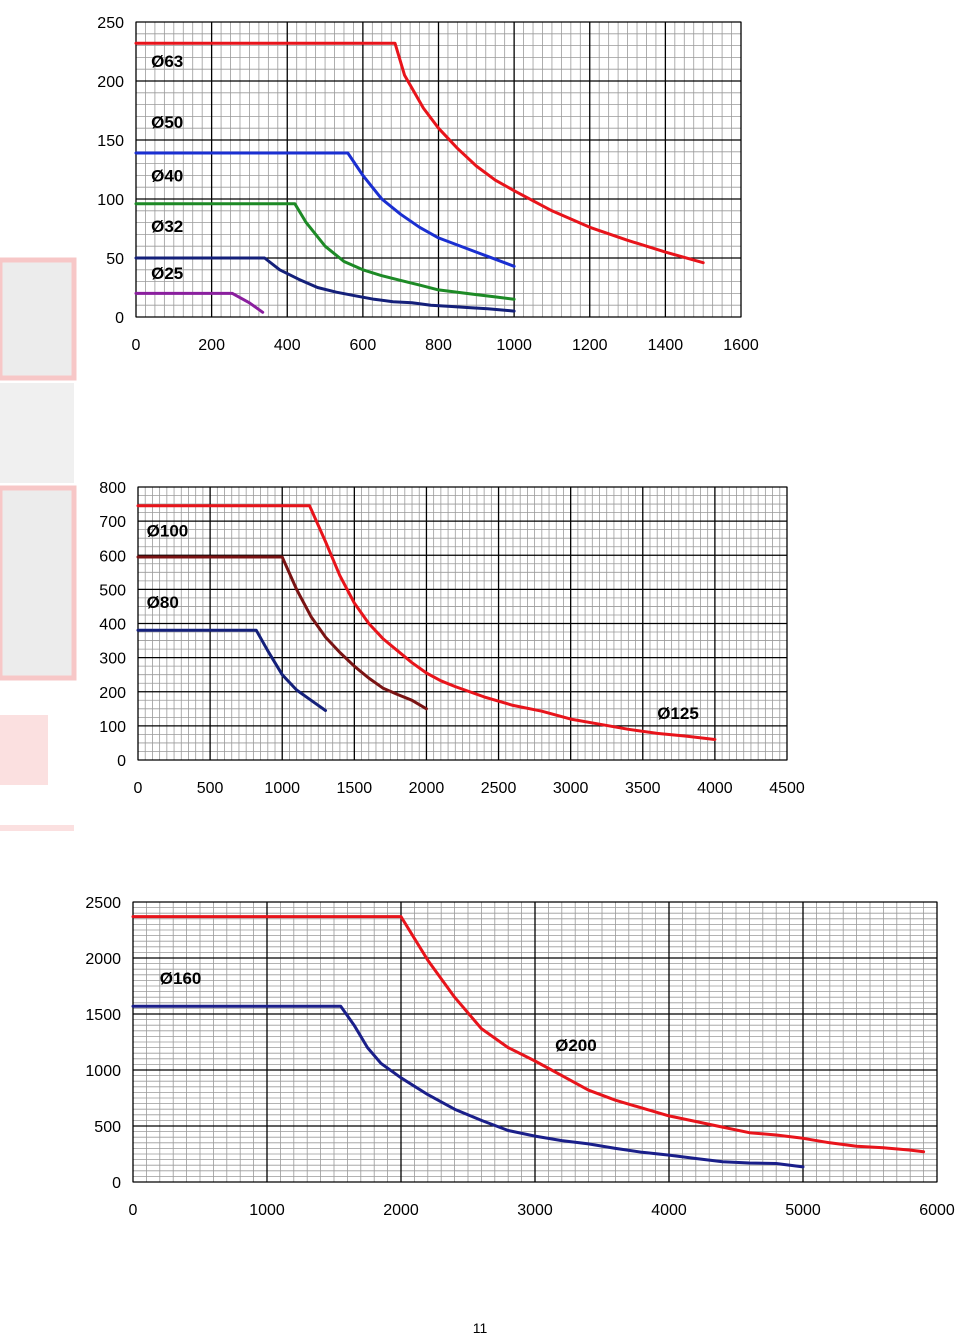  I want to click on chart-2-y-tick-label: 800, so click(112, 488).